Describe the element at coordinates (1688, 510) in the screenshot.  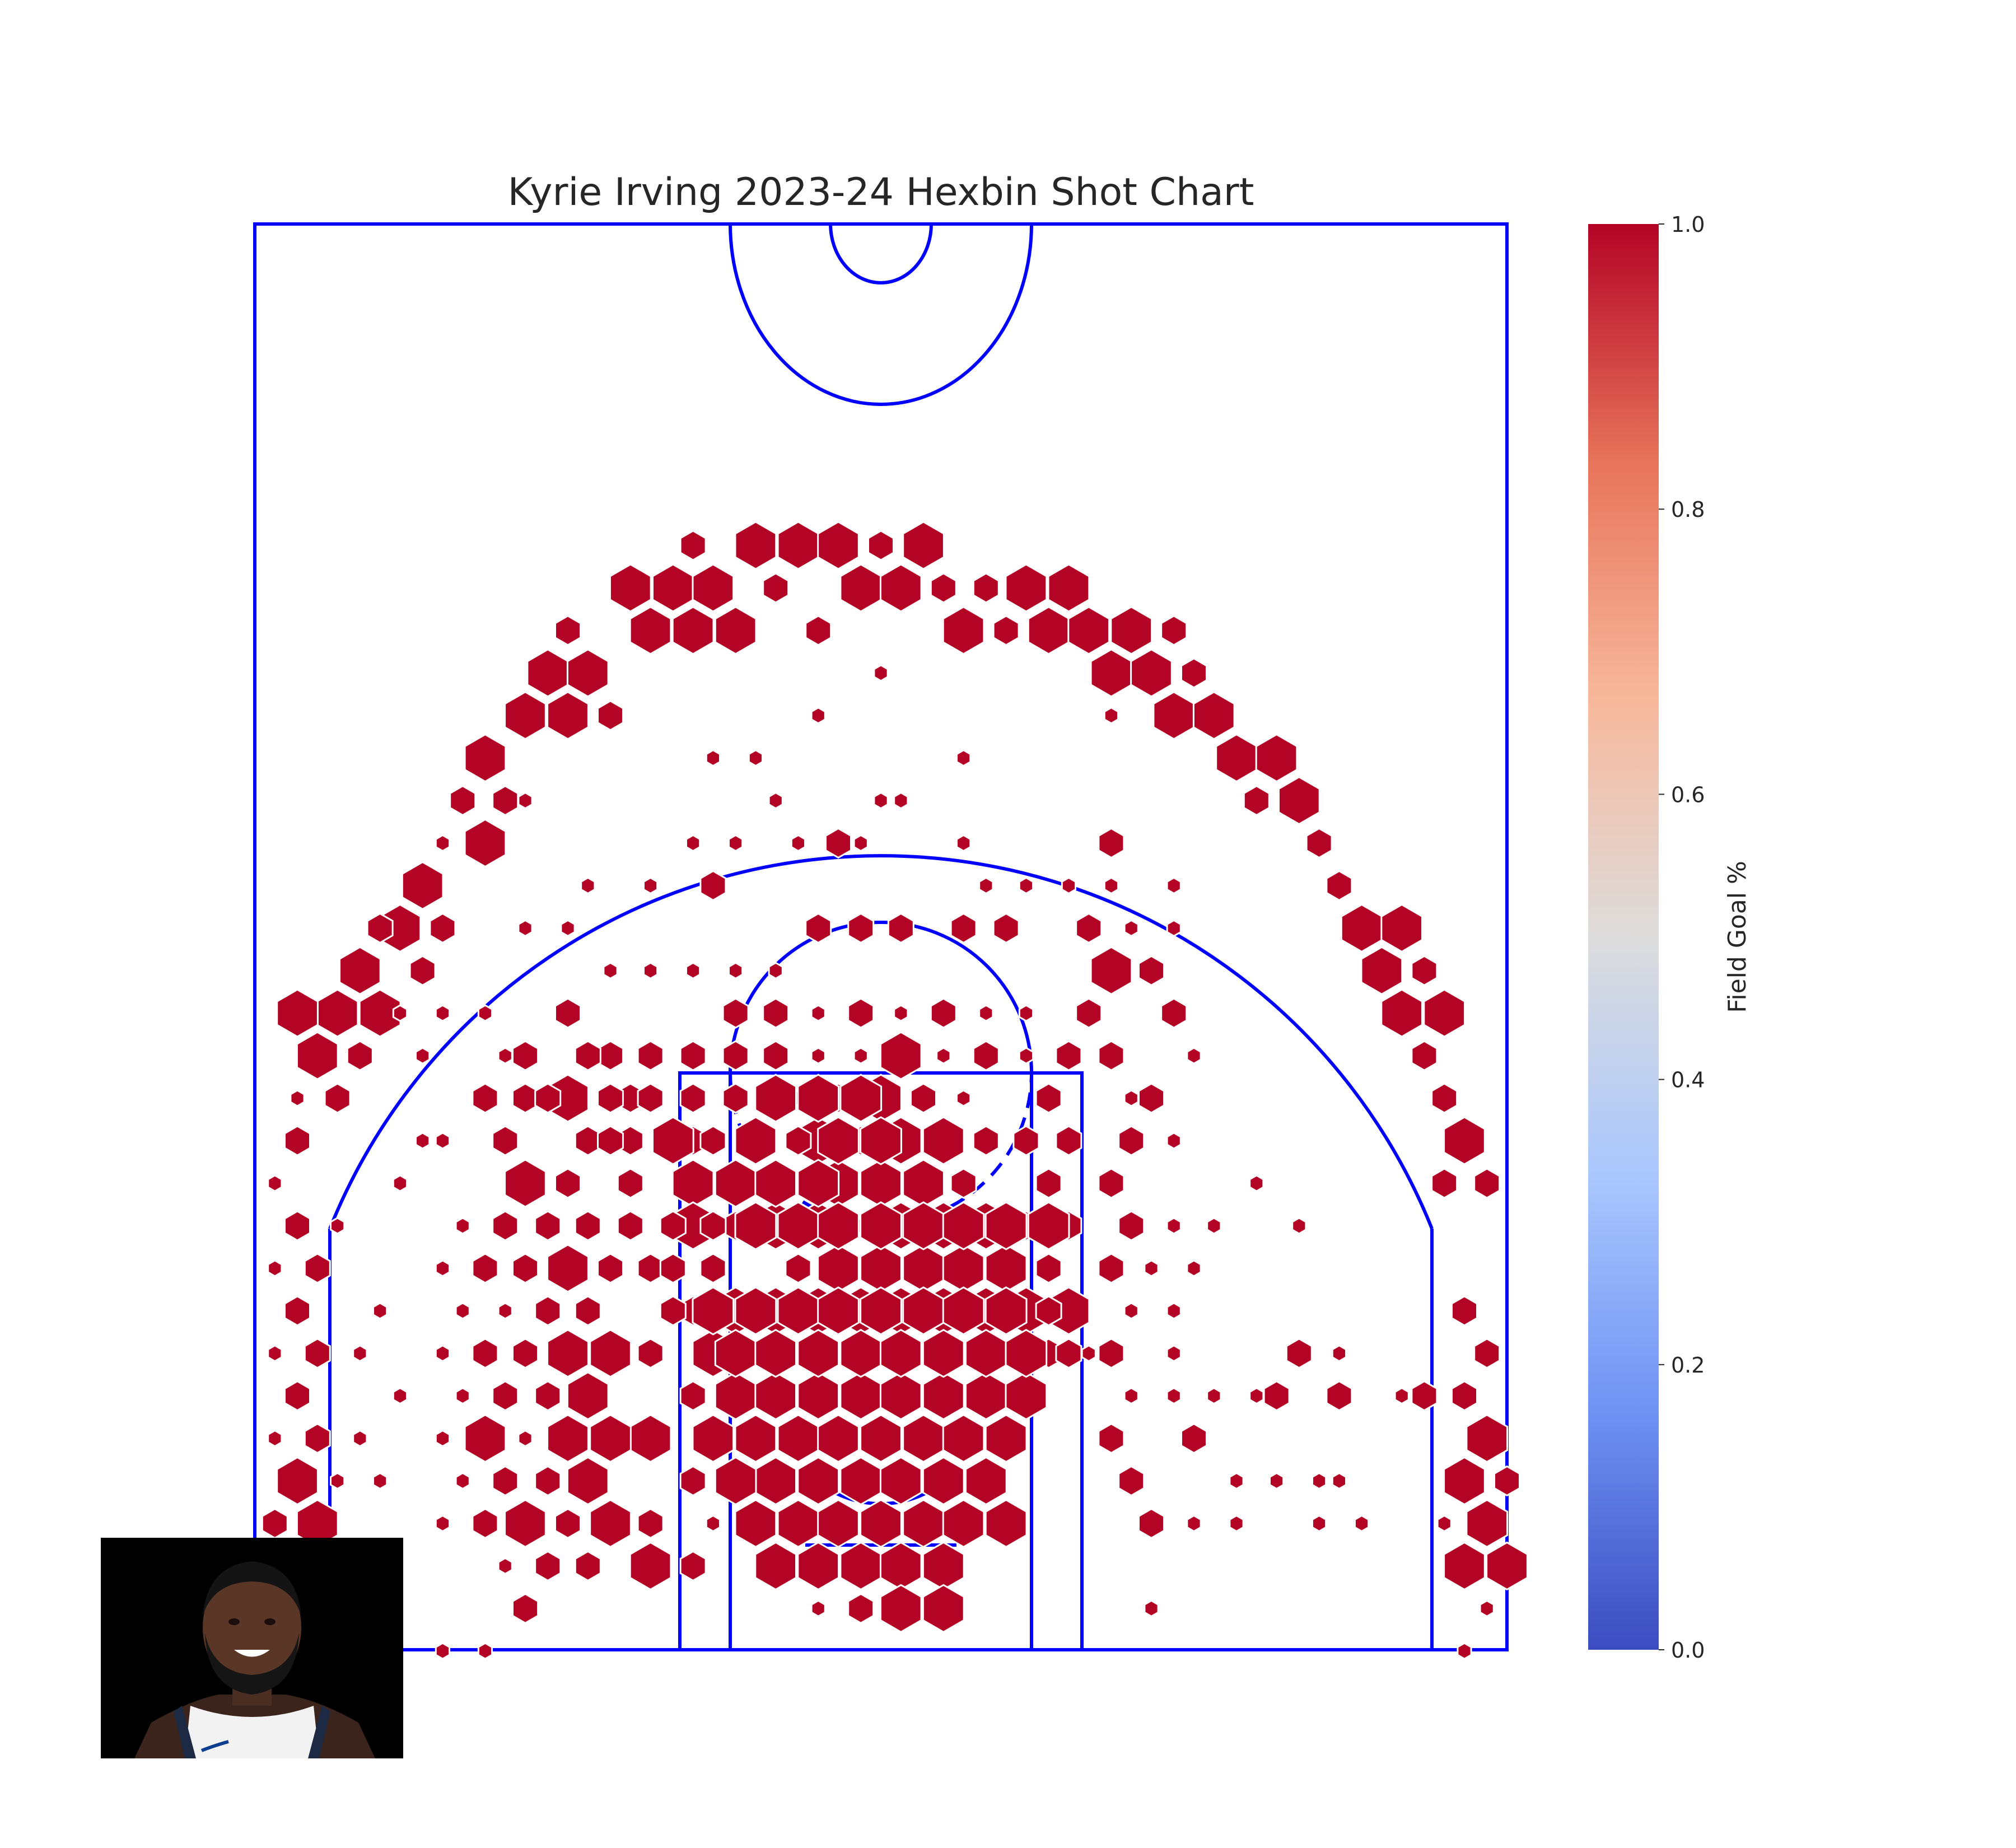
I see `colorbar-tick-label: 0.8` at that location.